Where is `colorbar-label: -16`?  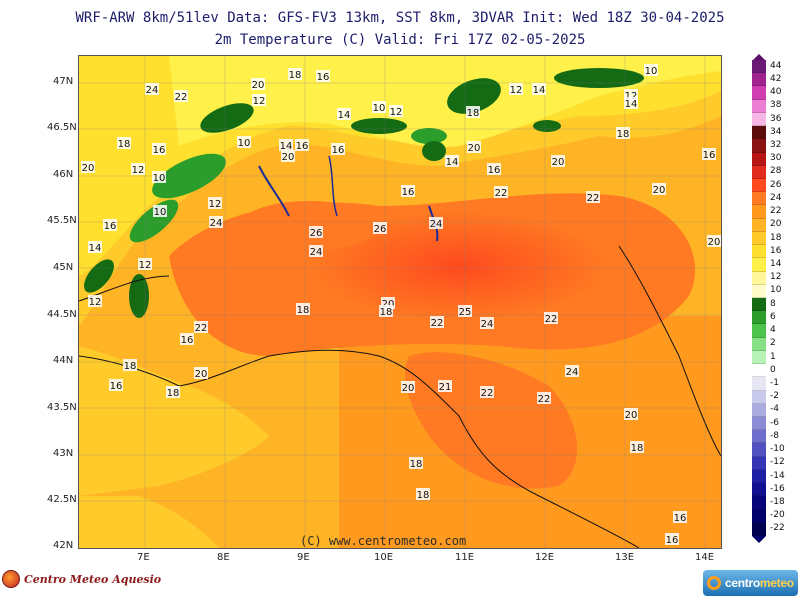 colorbar-label: -16 is located at coordinates (777, 488).